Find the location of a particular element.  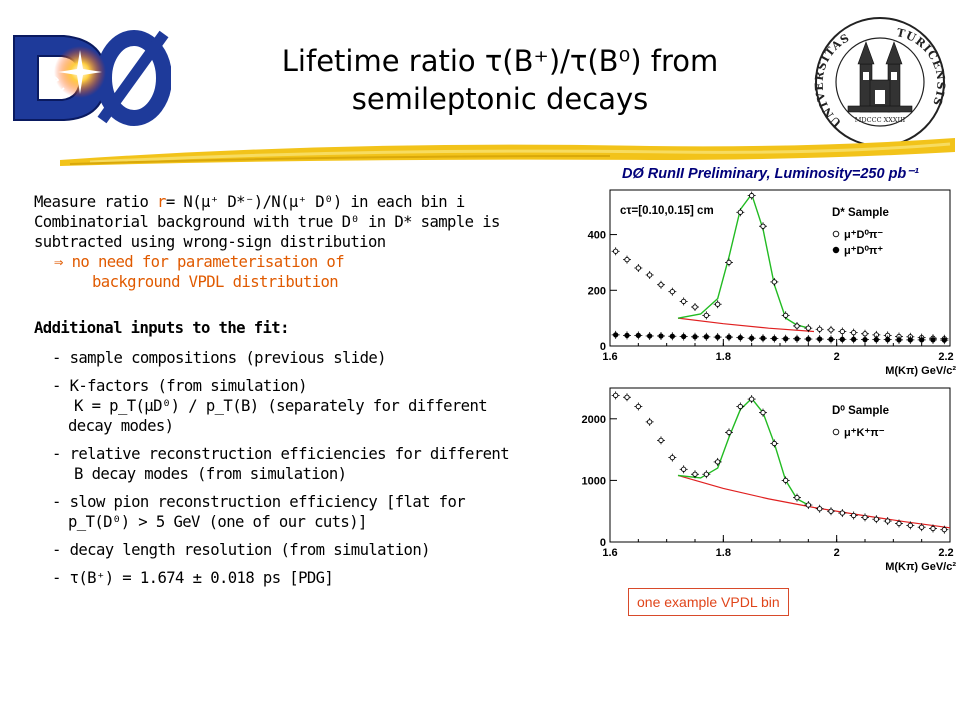

implication-line-1: ⇒ no need for parameterisation of is located at coordinates (199, 262).